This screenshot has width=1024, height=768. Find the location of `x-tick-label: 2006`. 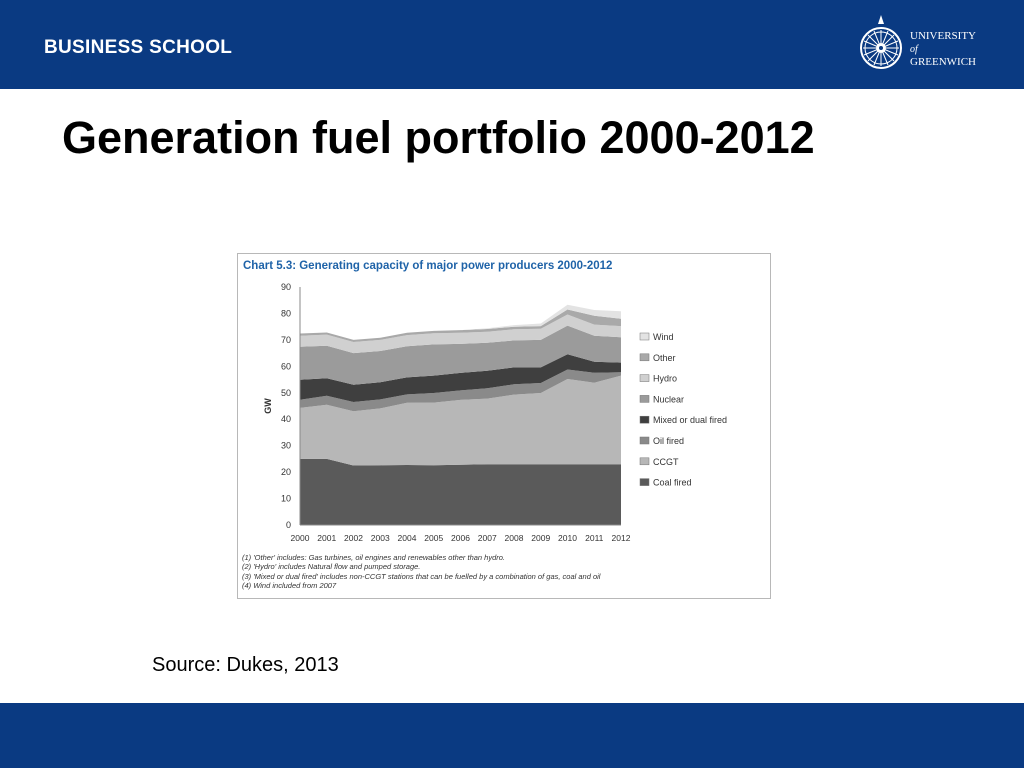

x-tick-label: 2006 is located at coordinates (460, 538).